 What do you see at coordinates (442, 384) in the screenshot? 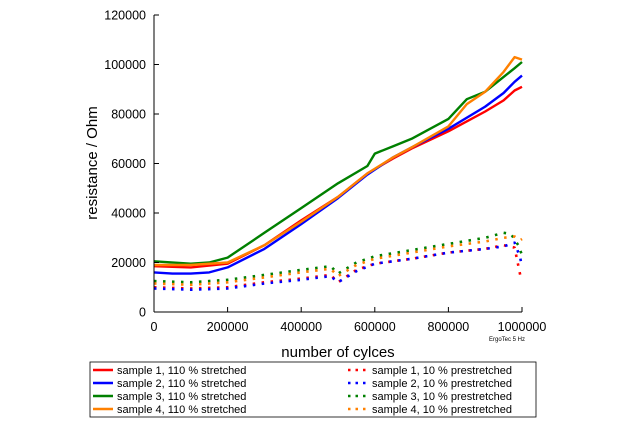
I see `legend-label: sample 2, 10 % prestretched` at bounding box center [442, 384].